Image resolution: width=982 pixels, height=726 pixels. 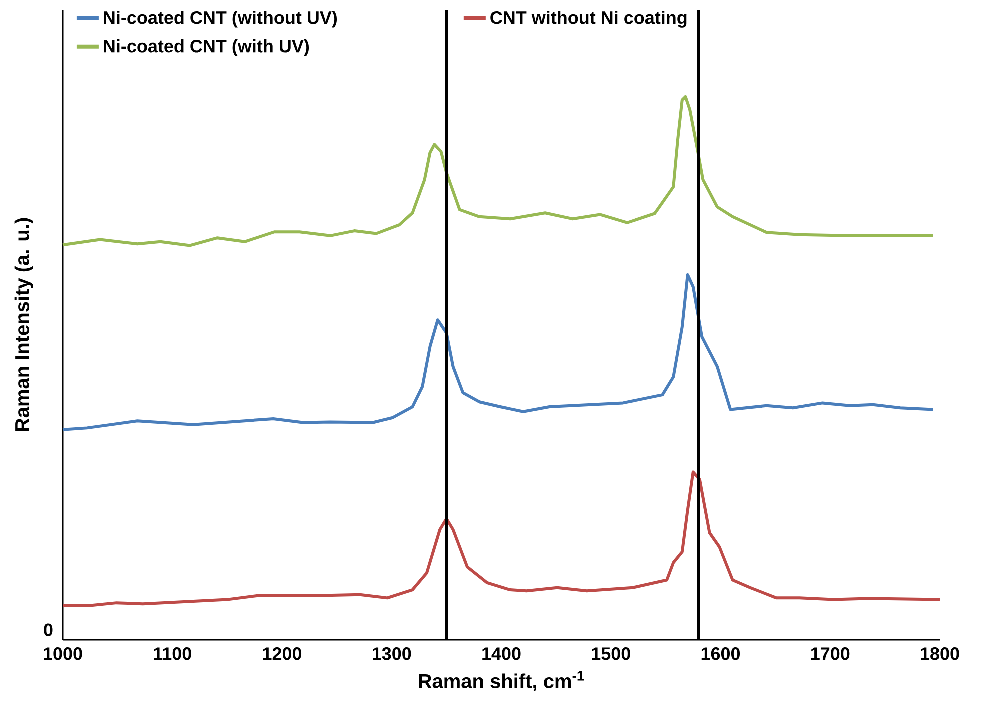 What do you see at coordinates (173, 654) in the screenshot?
I see `x-tick-label: 1100` at bounding box center [173, 654].